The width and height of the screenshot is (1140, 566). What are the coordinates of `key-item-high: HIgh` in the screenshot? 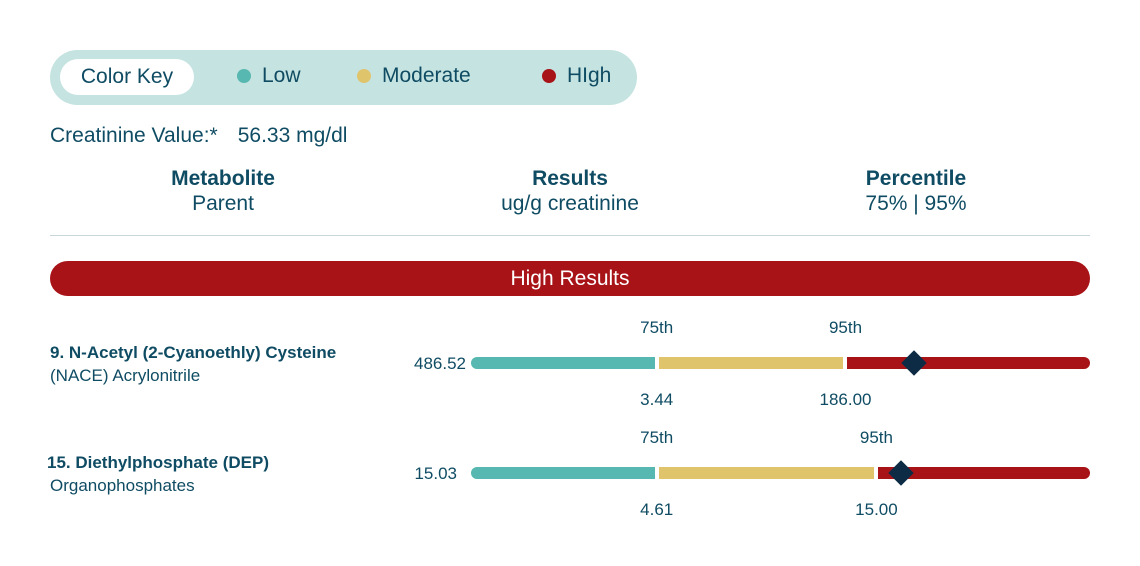 It's located at (576, 76).